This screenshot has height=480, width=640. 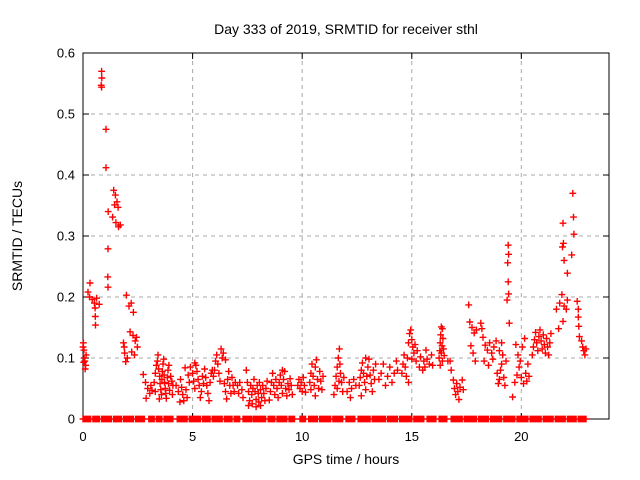 I want to click on x-tick-label: 10, so click(x=302, y=436).